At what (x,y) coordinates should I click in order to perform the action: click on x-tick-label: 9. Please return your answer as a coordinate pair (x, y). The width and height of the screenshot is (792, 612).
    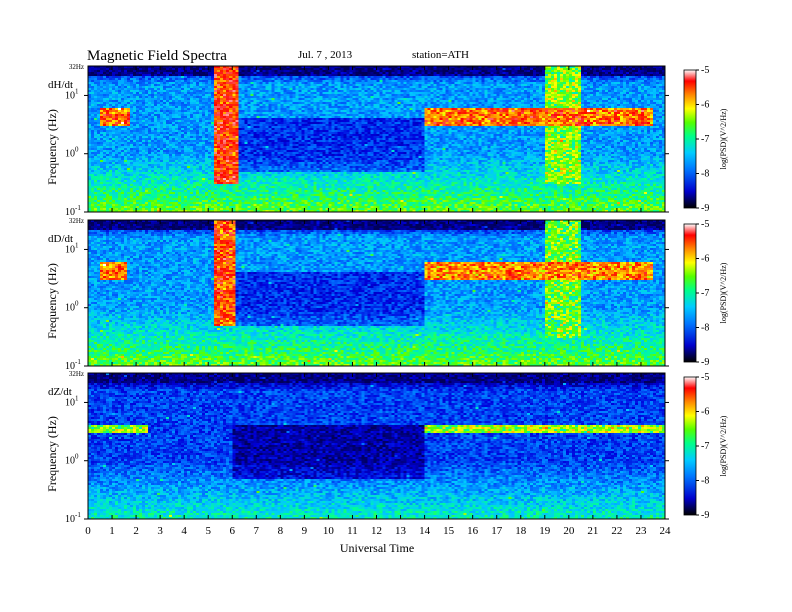
    Looking at the image, I should click on (305, 531).